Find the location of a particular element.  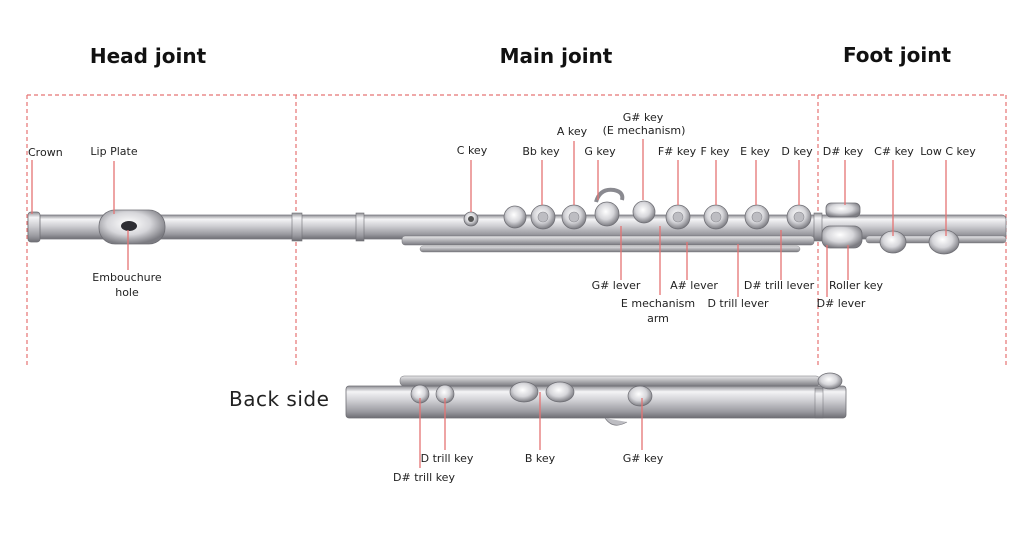

e-mechanism-label: (E mechanism) is located at coordinates (644, 130).